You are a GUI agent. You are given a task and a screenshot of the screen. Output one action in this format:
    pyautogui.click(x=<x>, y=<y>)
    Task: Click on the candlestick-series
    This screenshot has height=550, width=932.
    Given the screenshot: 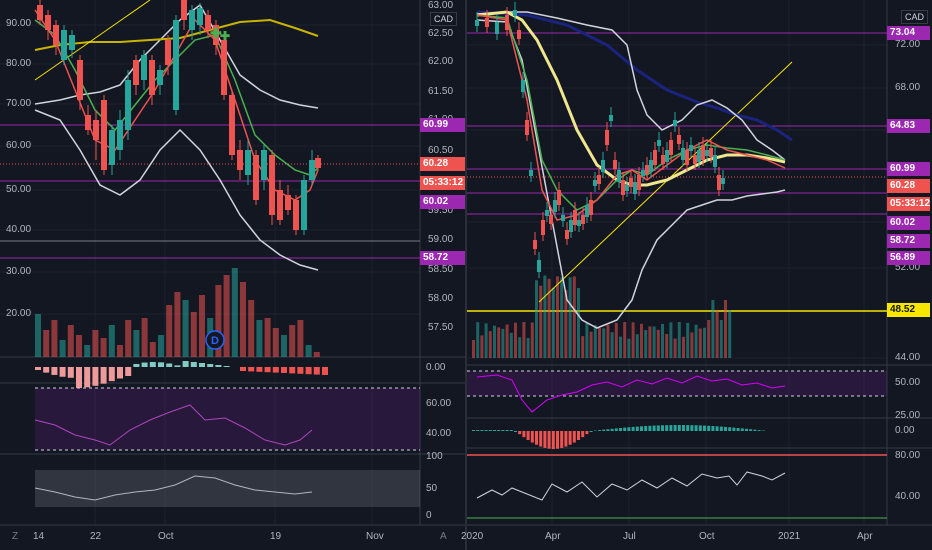 What is the action you would take?
    pyautogui.click(x=179, y=117)
    